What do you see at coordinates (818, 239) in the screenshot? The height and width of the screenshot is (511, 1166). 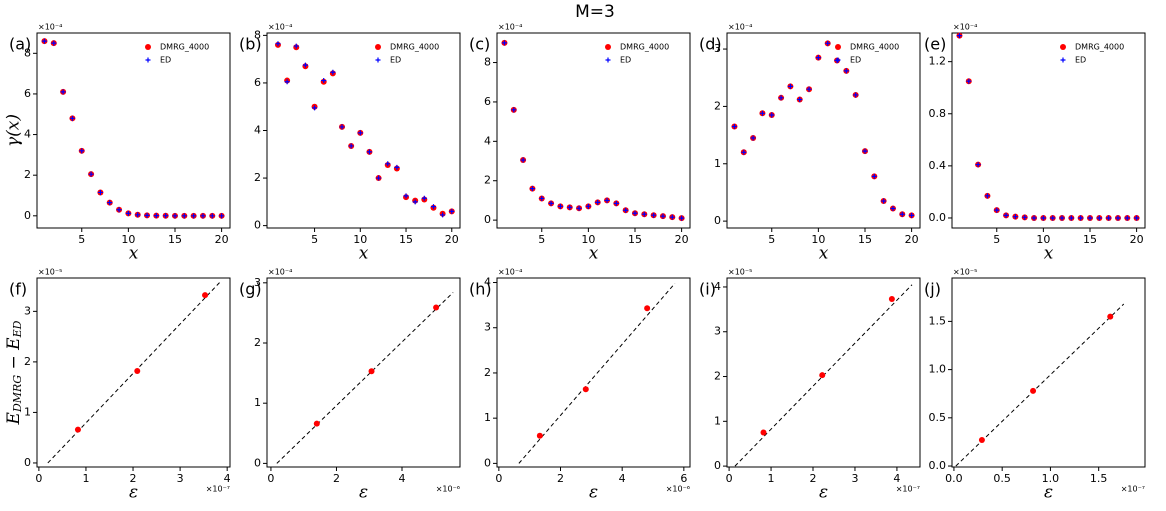 I see `x-tick-label: 10` at bounding box center [818, 239].